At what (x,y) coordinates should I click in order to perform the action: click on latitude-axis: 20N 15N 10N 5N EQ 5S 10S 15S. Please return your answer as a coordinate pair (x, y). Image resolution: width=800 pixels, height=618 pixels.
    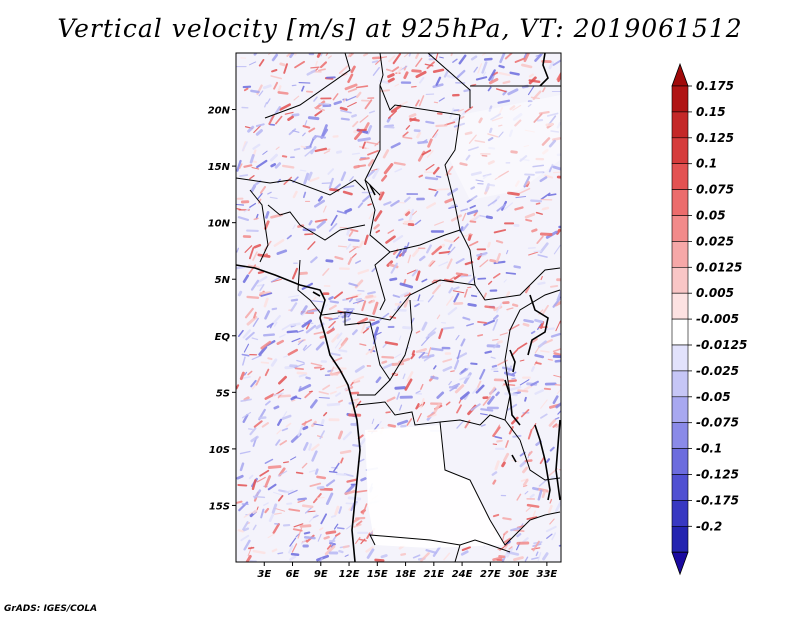
    Looking at the image, I should click on (222, 309).